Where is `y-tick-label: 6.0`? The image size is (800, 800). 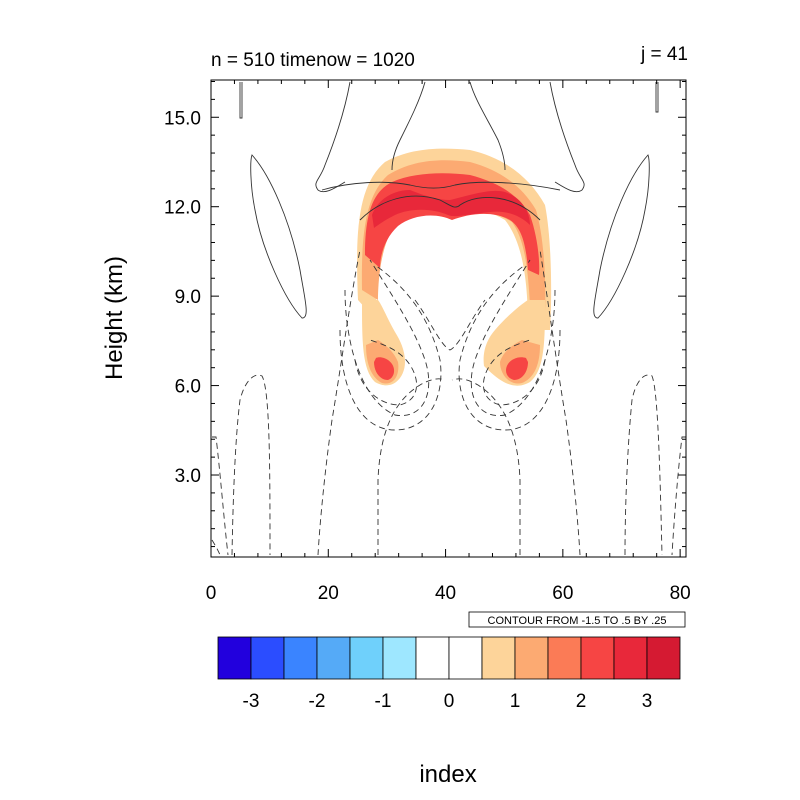 y-tick-label: 6.0 is located at coordinates (188, 387).